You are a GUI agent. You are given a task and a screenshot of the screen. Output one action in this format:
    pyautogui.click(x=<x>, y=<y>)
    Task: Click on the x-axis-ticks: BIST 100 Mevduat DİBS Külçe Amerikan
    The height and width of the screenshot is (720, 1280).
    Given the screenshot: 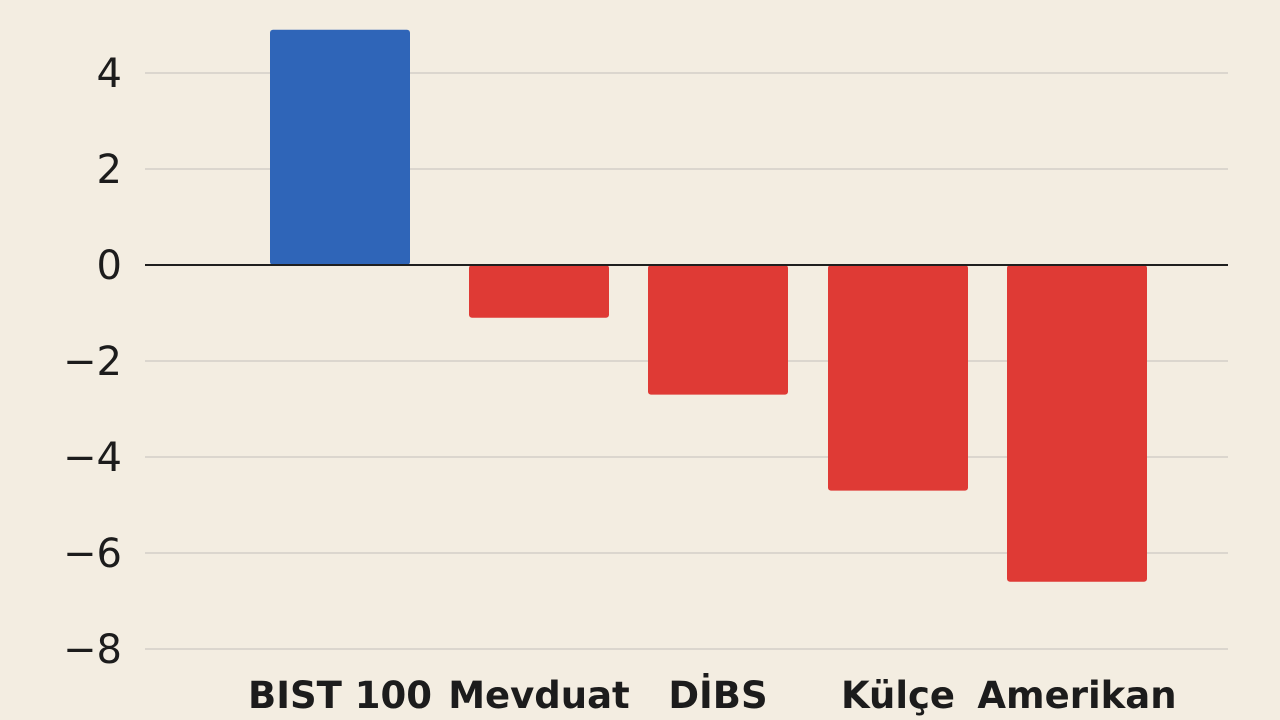 What is the action you would take?
    pyautogui.click(x=712, y=695)
    